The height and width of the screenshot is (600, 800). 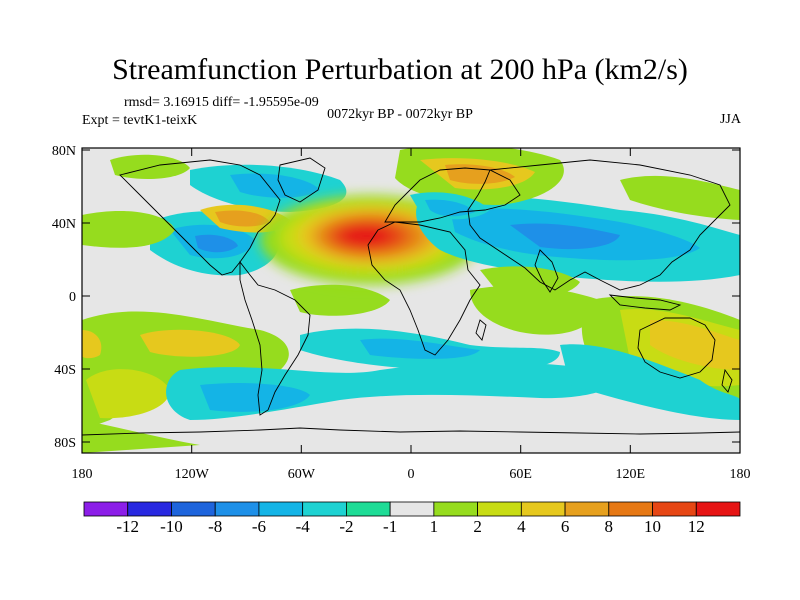 I want to click on lon-tick-label: 0, so click(x=411, y=474).